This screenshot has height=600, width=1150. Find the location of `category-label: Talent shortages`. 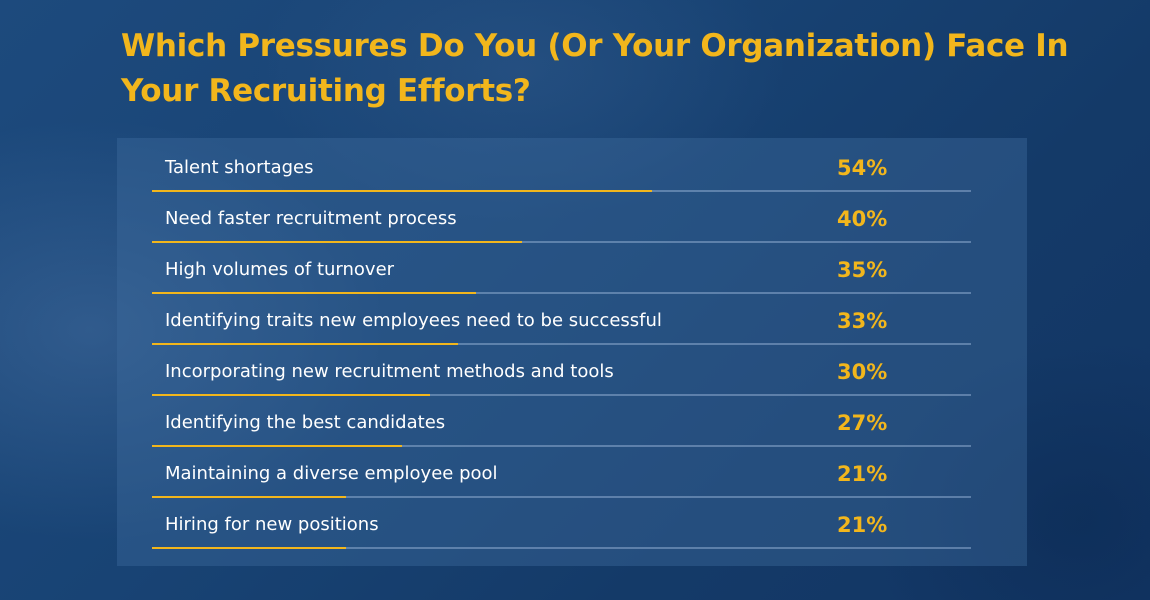

category-label: Talent shortages is located at coordinates (239, 167).